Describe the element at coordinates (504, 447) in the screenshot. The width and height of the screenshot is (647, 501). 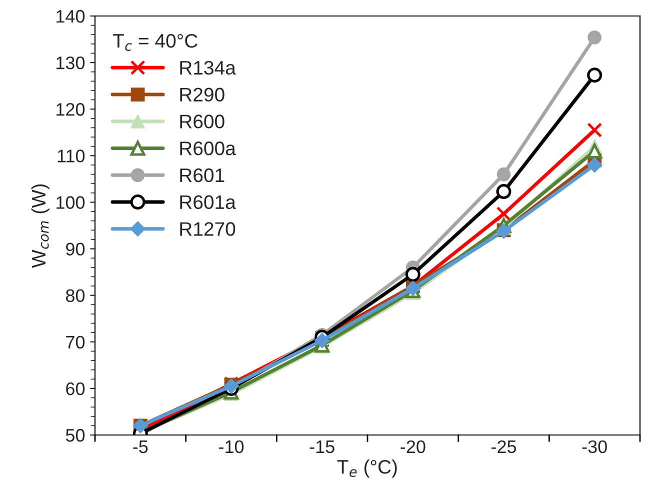
I see `x-tick-label: -25` at that location.